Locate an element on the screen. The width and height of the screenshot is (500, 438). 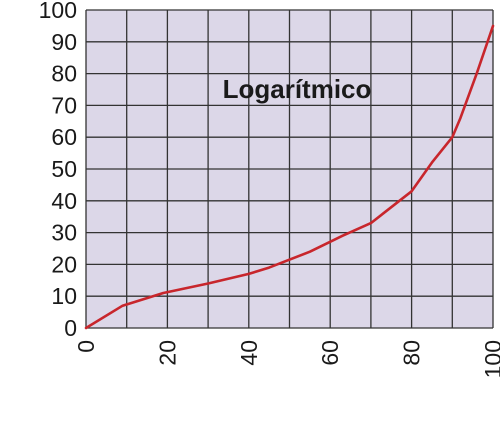
y-tick-label: 10 is located at coordinates (64, 296).